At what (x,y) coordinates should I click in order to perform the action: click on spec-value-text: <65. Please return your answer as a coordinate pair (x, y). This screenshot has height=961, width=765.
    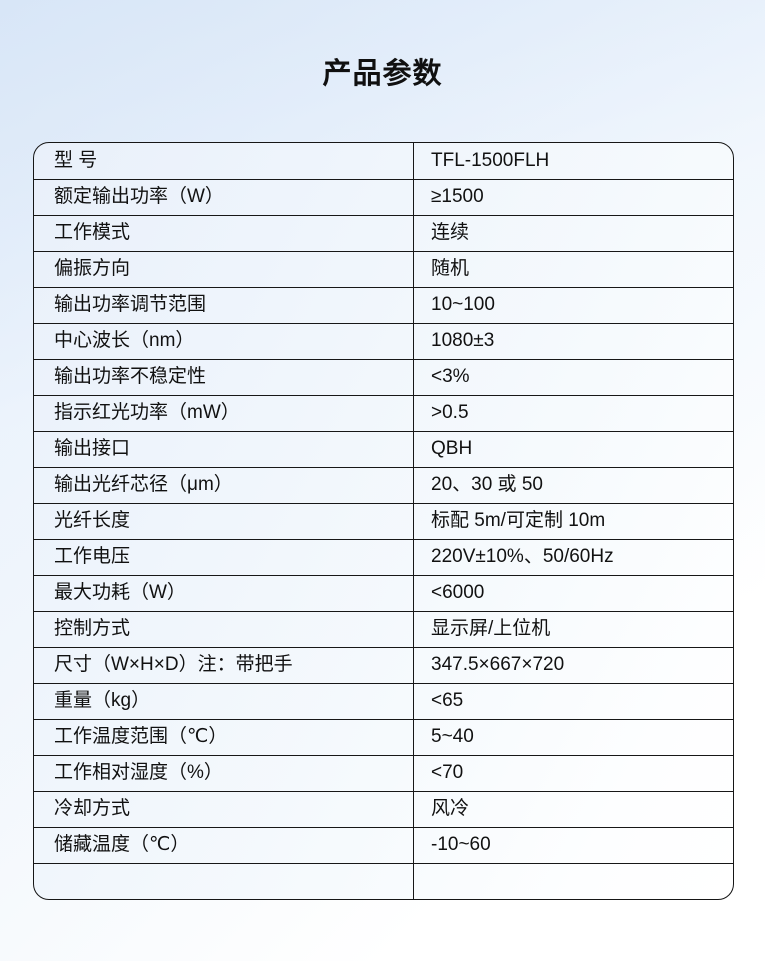
    Looking at the image, I should click on (447, 701).